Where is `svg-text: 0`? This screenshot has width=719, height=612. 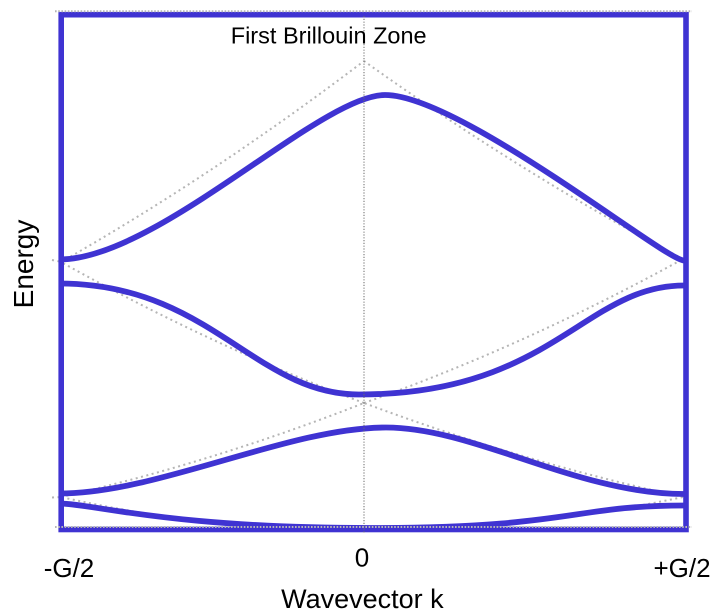
svg-text: 0 is located at coordinates (362, 558).